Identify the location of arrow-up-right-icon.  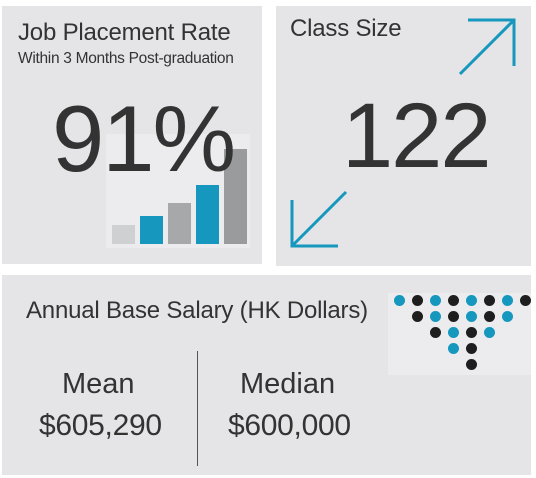
(487, 47).